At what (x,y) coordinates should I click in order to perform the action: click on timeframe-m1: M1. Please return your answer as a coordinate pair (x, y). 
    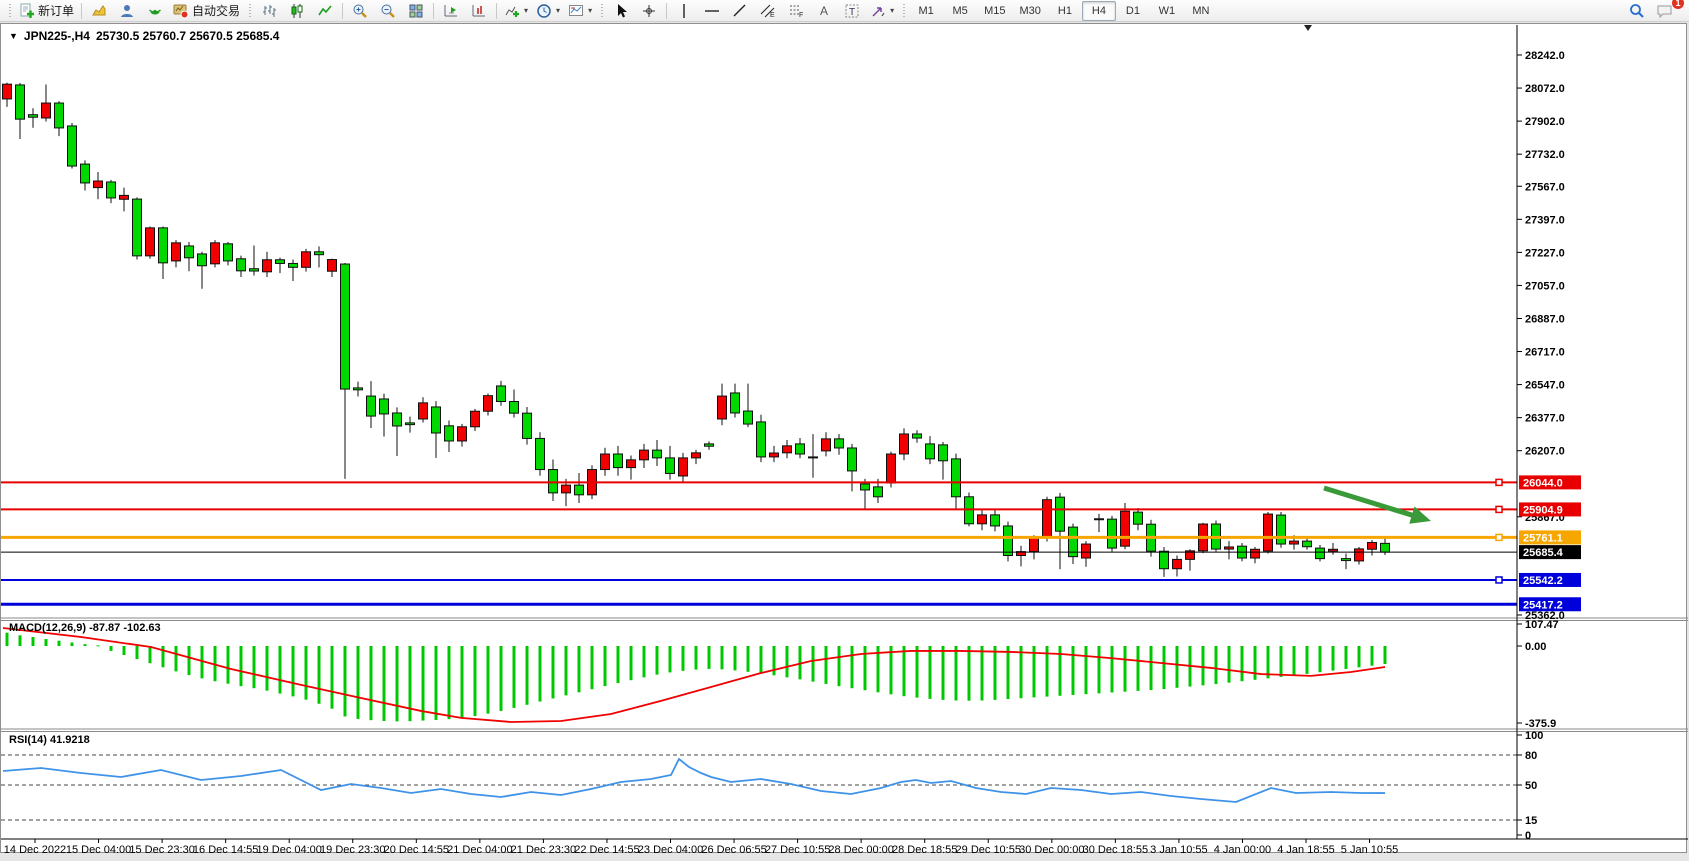
    Looking at the image, I should click on (926, 10).